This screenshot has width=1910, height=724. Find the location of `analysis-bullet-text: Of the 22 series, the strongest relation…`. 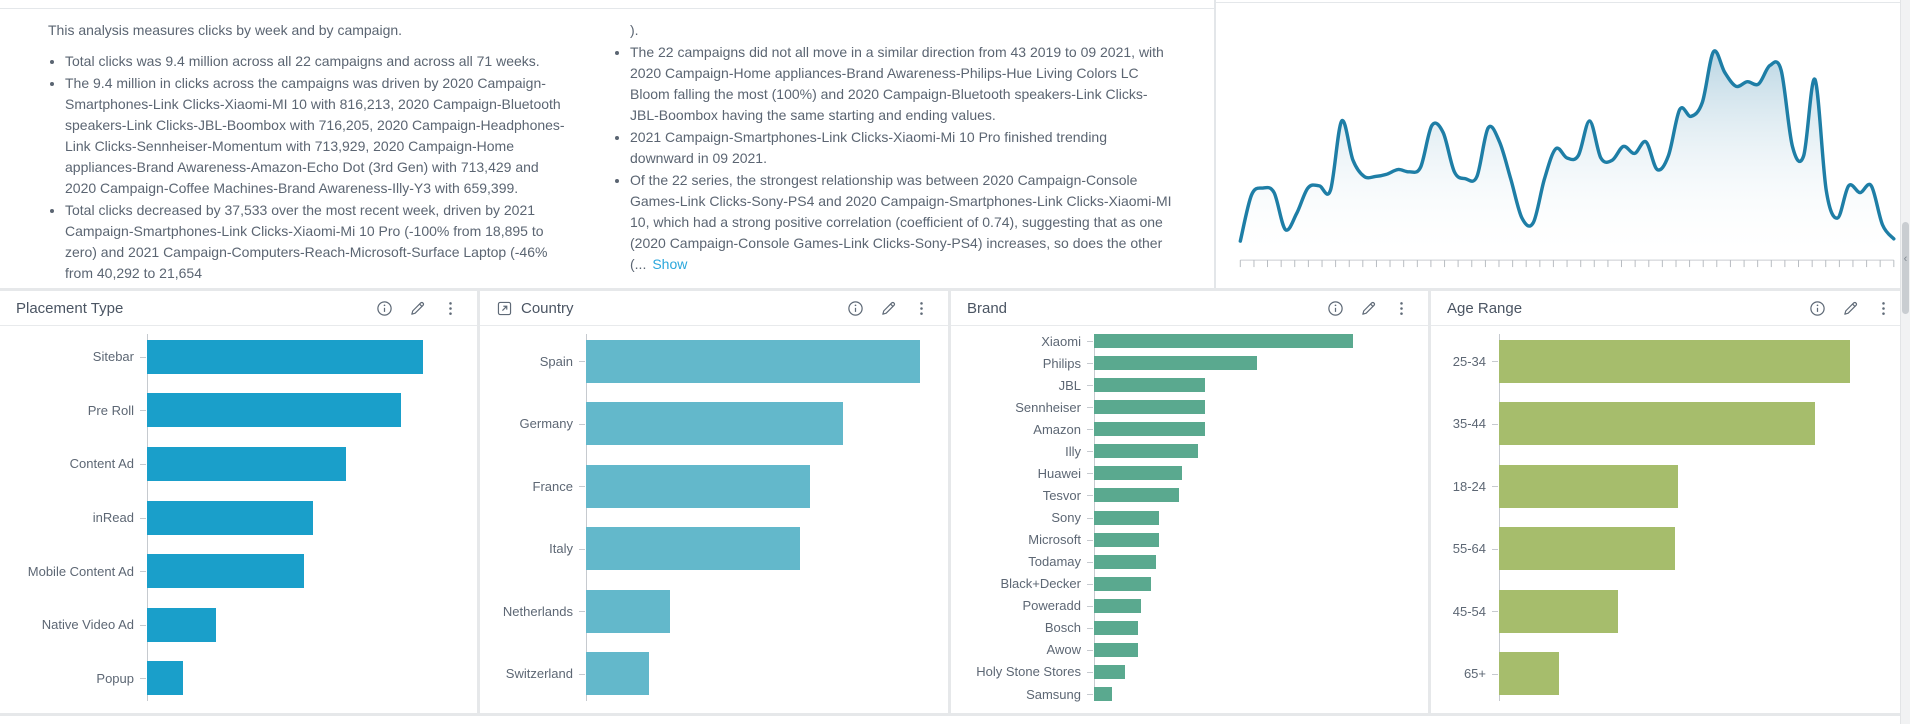

analysis-bullet-text: Of the 22 series, the strongest relation… is located at coordinates (901, 222).